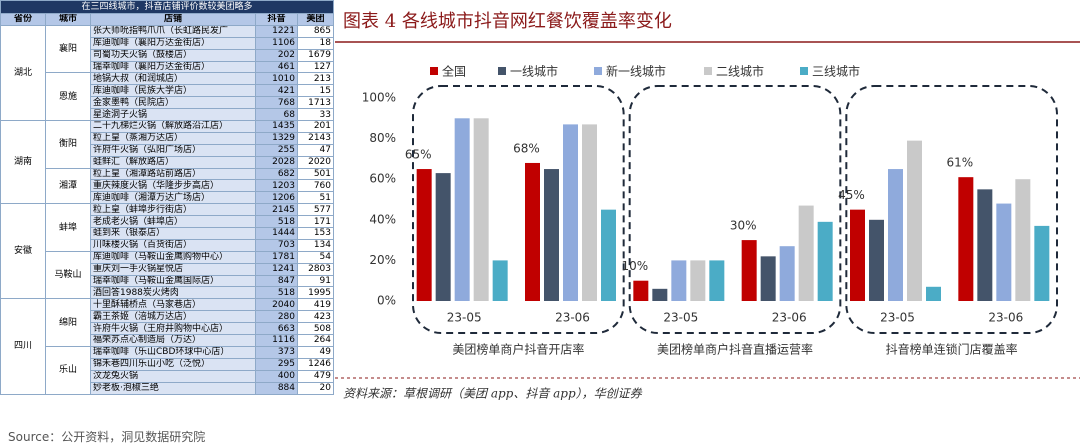  What do you see at coordinates (276, 364) in the screenshot?
I see `douyin-cell: 295` at bounding box center [276, 364].